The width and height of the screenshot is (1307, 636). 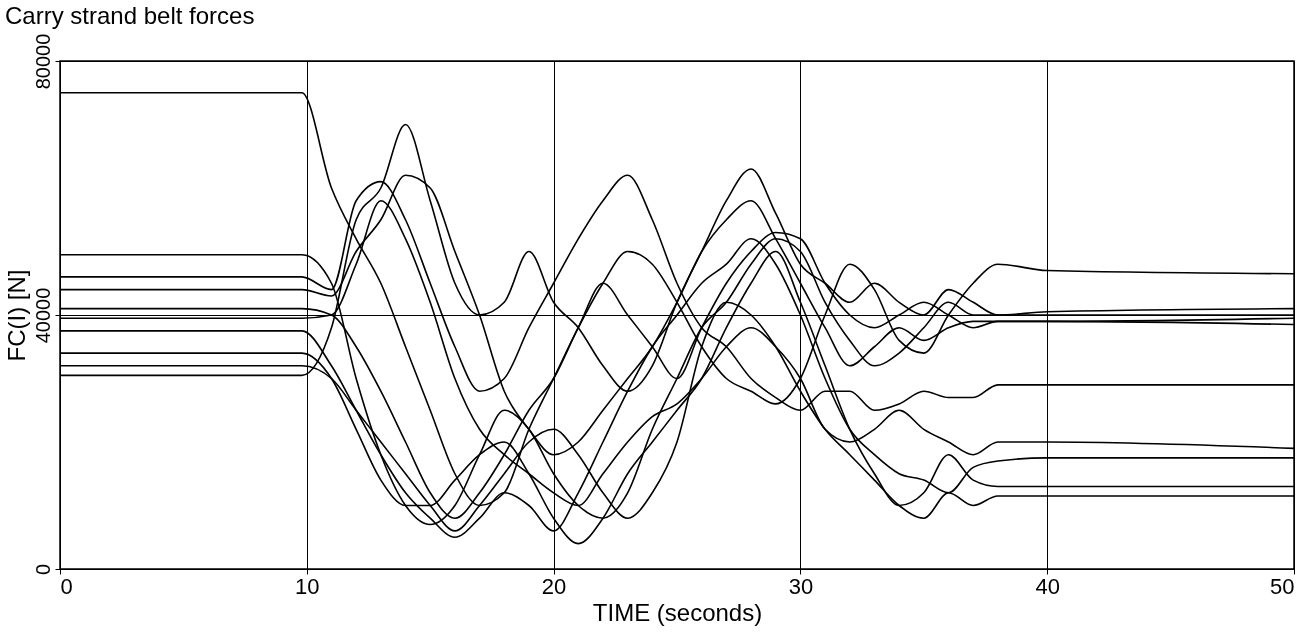 I want to click on x-tick-label: 50, so click(x=1282, y=586).